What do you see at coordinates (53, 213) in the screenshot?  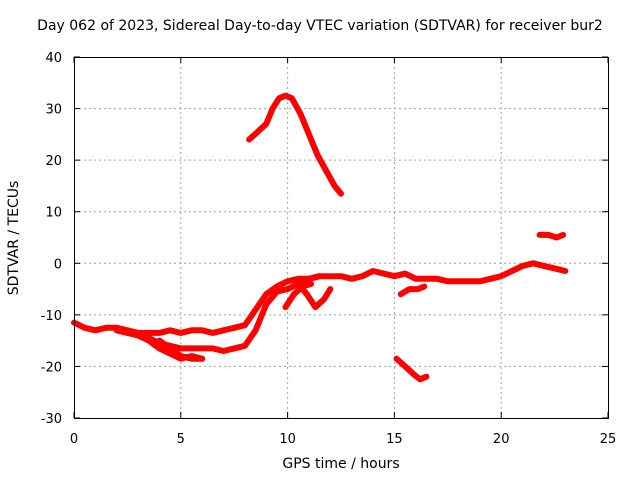 I see `y-tick-label: 10` at bounding box center [53, 213].